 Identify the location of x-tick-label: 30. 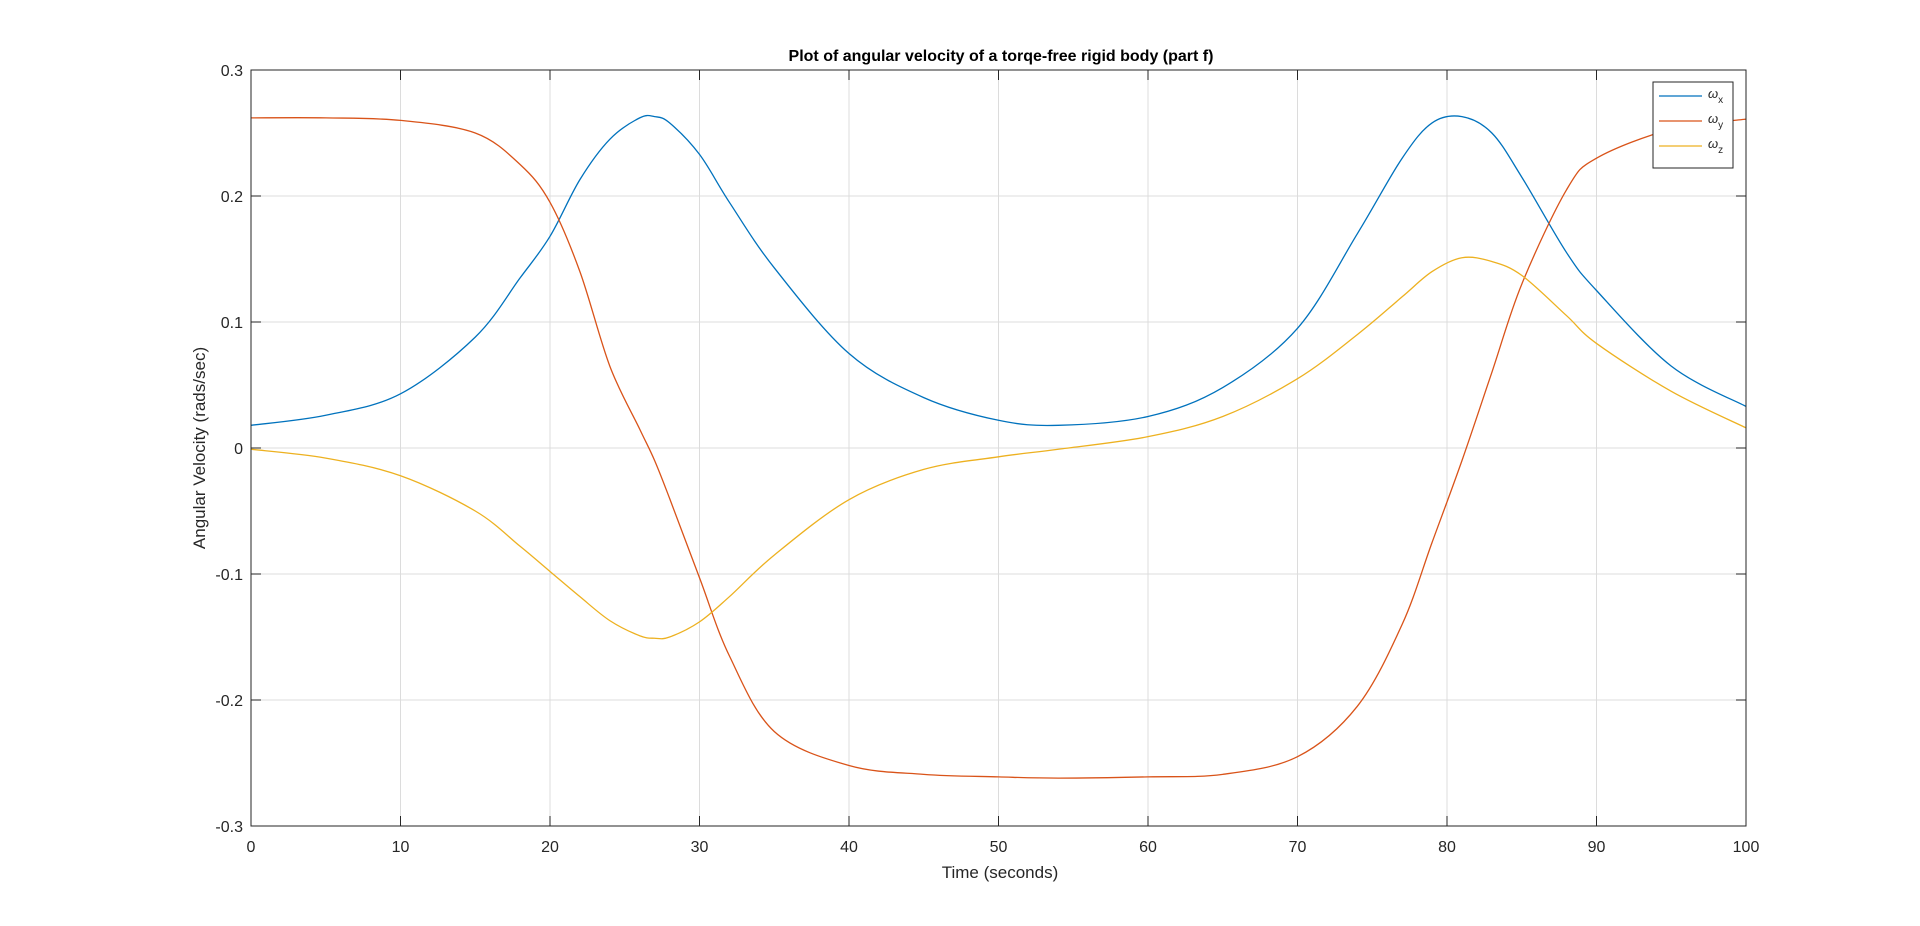
(700, 847).